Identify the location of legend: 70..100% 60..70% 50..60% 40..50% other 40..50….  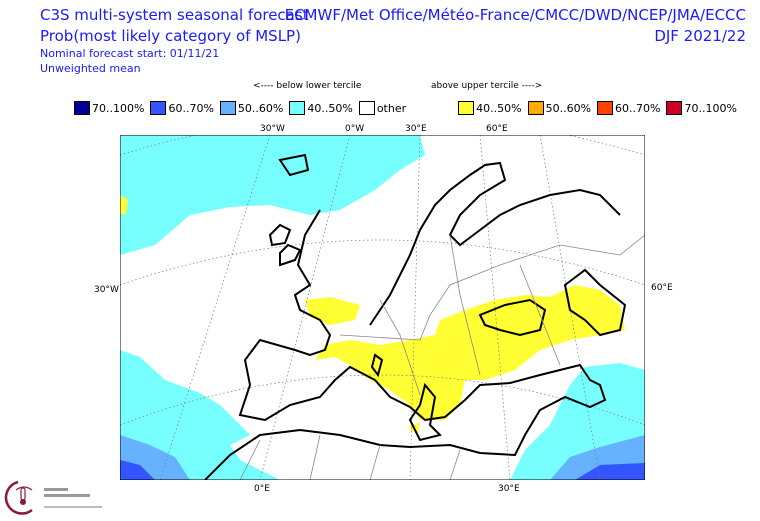
(408, 108).